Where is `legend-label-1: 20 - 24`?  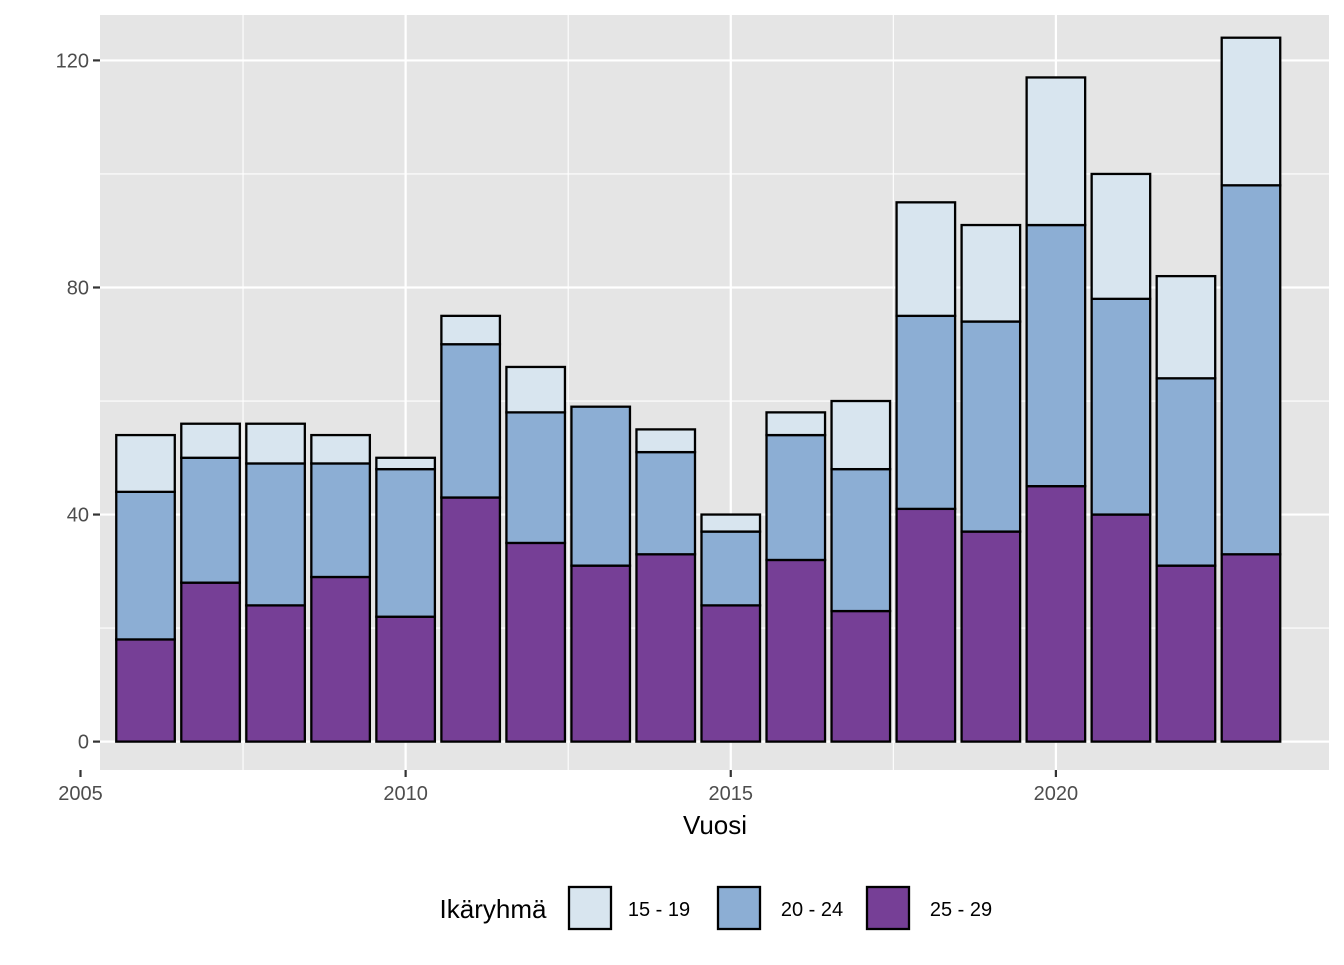
legend-label-1: 20 - 24 is located at coordinates (812, 910).